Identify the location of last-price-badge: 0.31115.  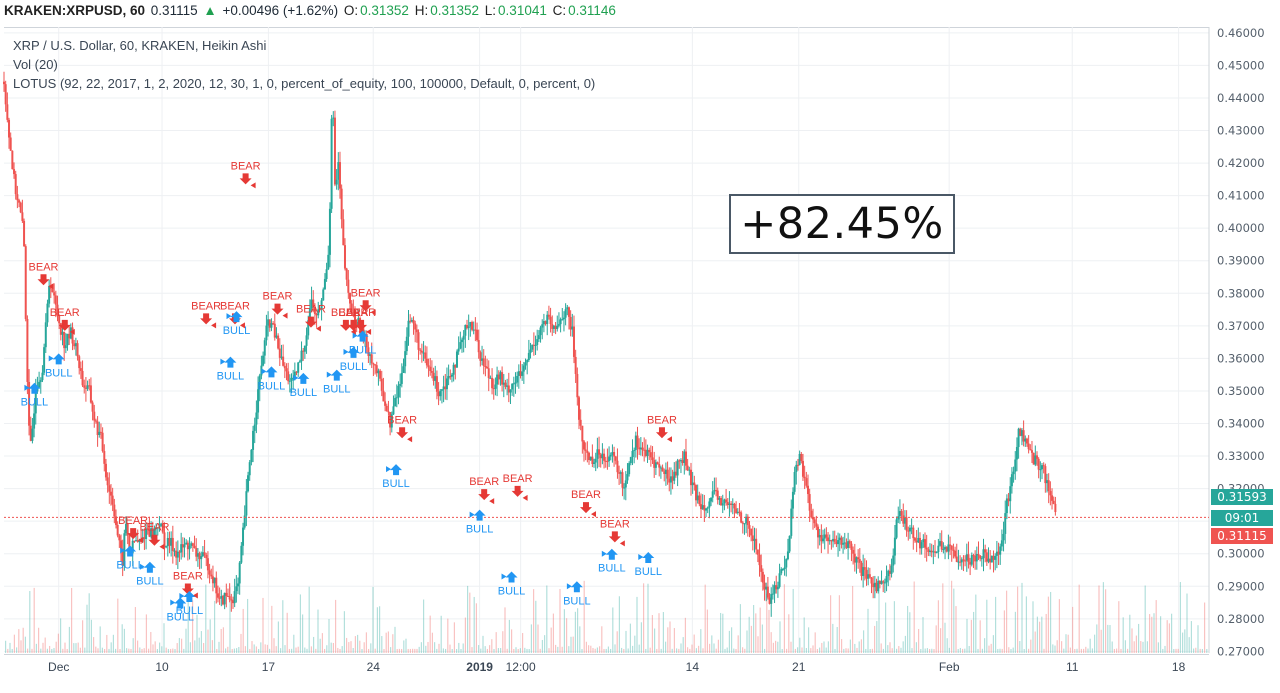
(1242, 536).